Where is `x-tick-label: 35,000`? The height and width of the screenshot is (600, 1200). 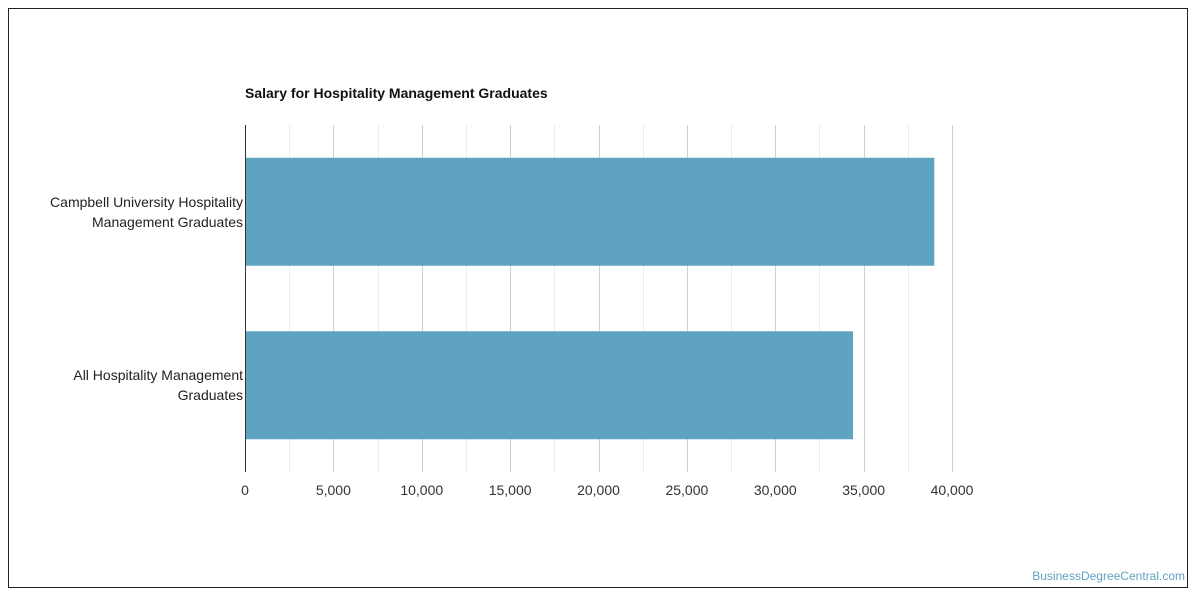
x-tick-label: 35,000 is located at coordinates (863, 490).